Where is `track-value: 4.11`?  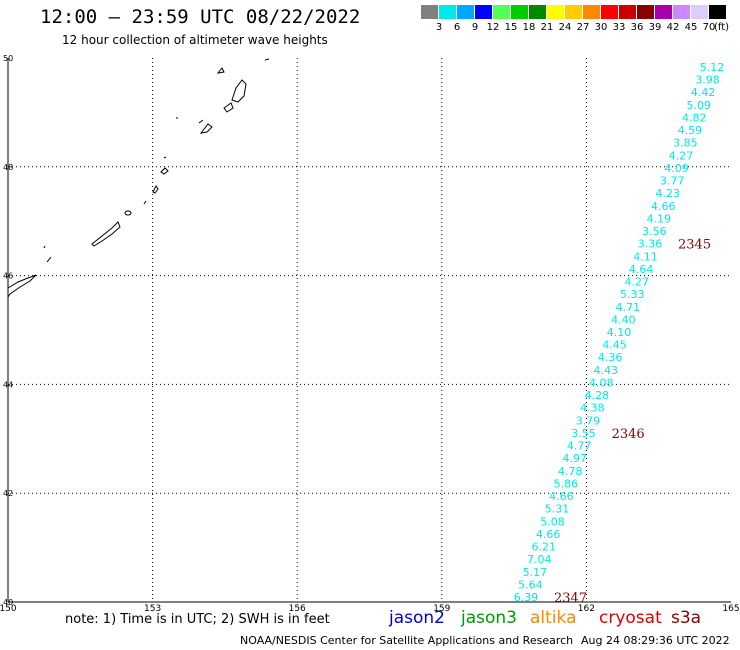
track-value: 4.11 is located at coordinates (645, 256).